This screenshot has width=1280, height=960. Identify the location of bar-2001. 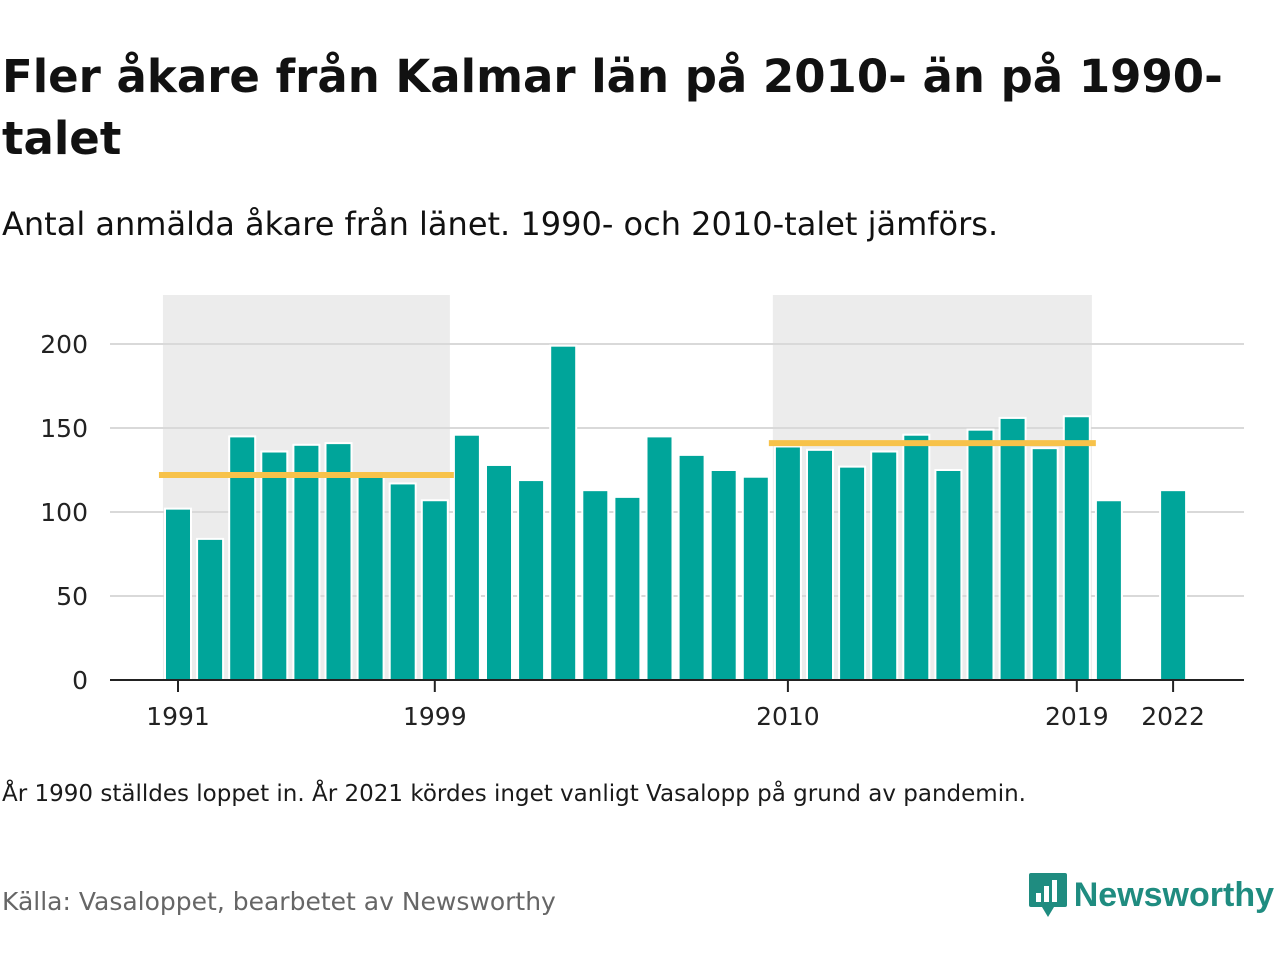
(499, 572).